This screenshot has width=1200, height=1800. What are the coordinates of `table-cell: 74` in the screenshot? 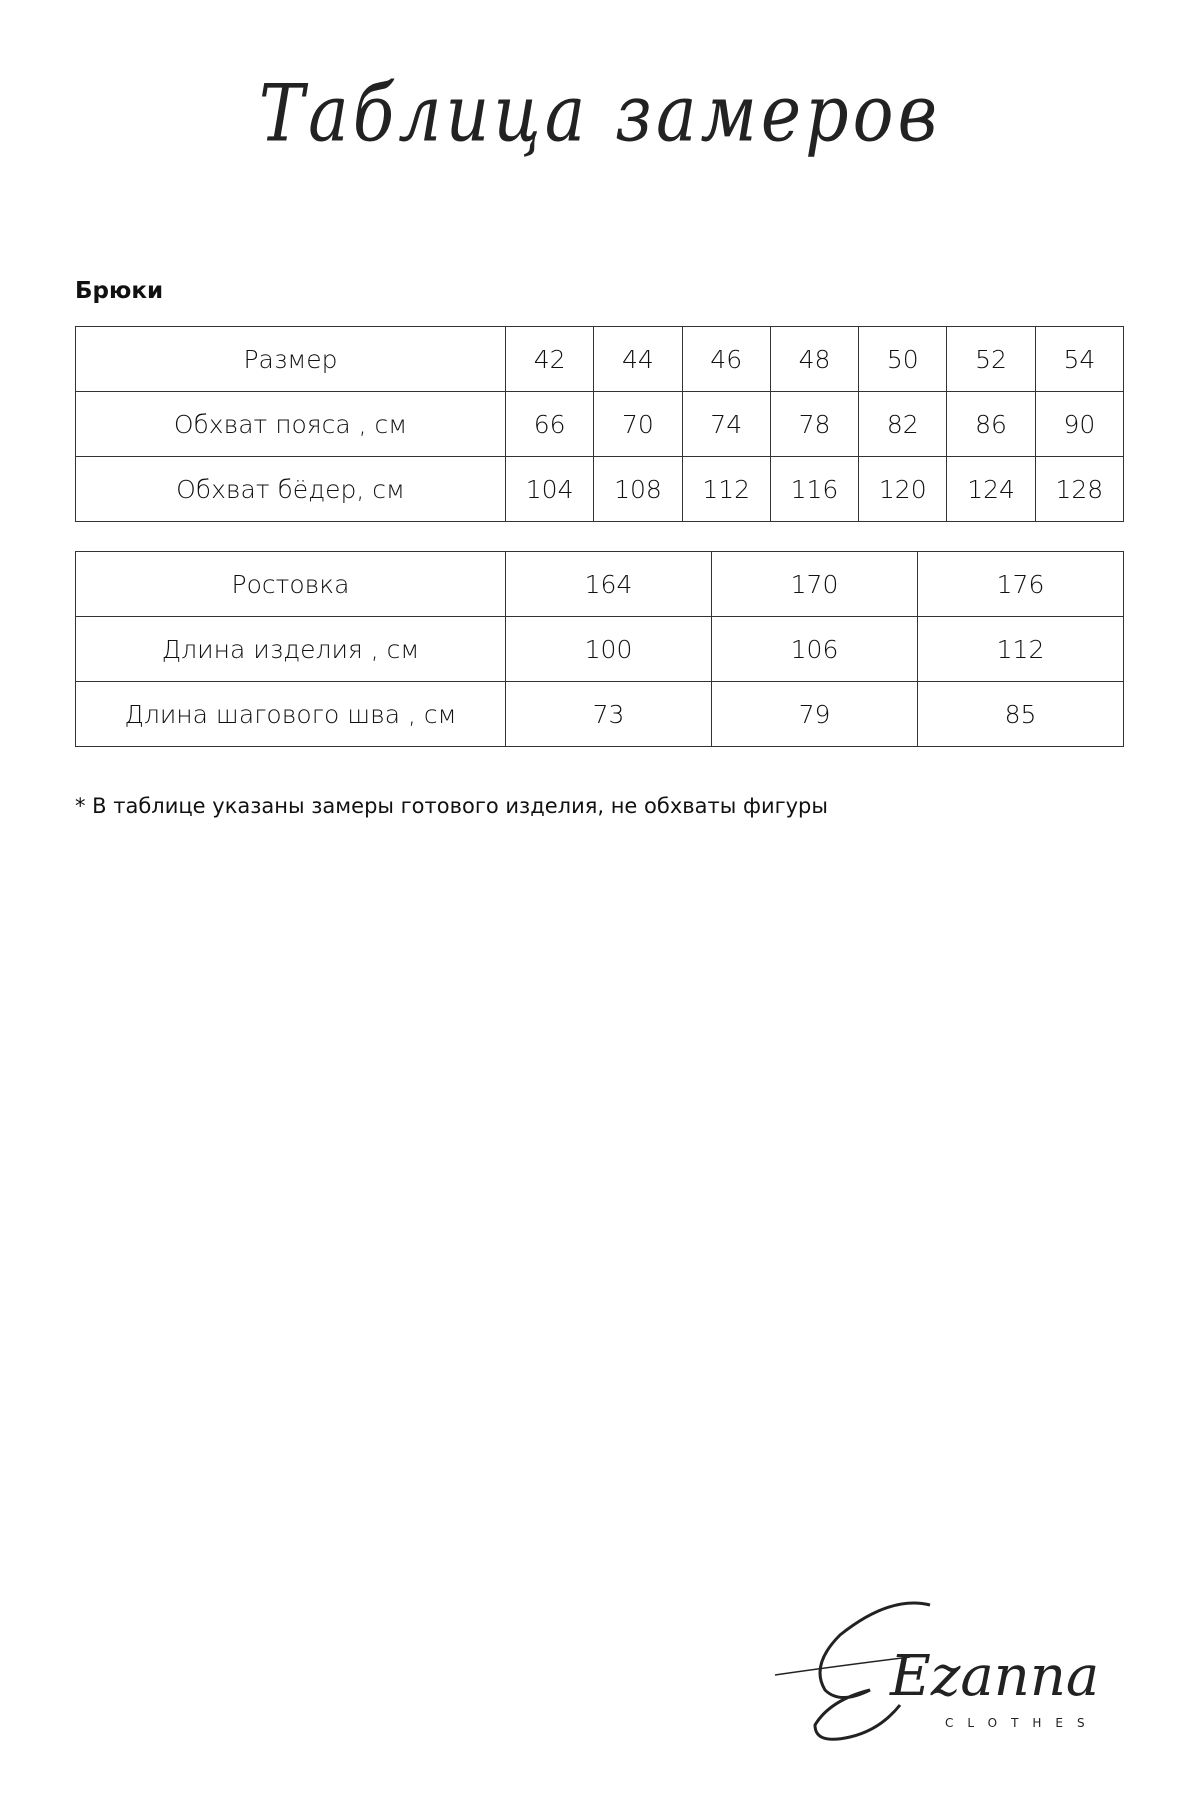 It's located at (726, 424).